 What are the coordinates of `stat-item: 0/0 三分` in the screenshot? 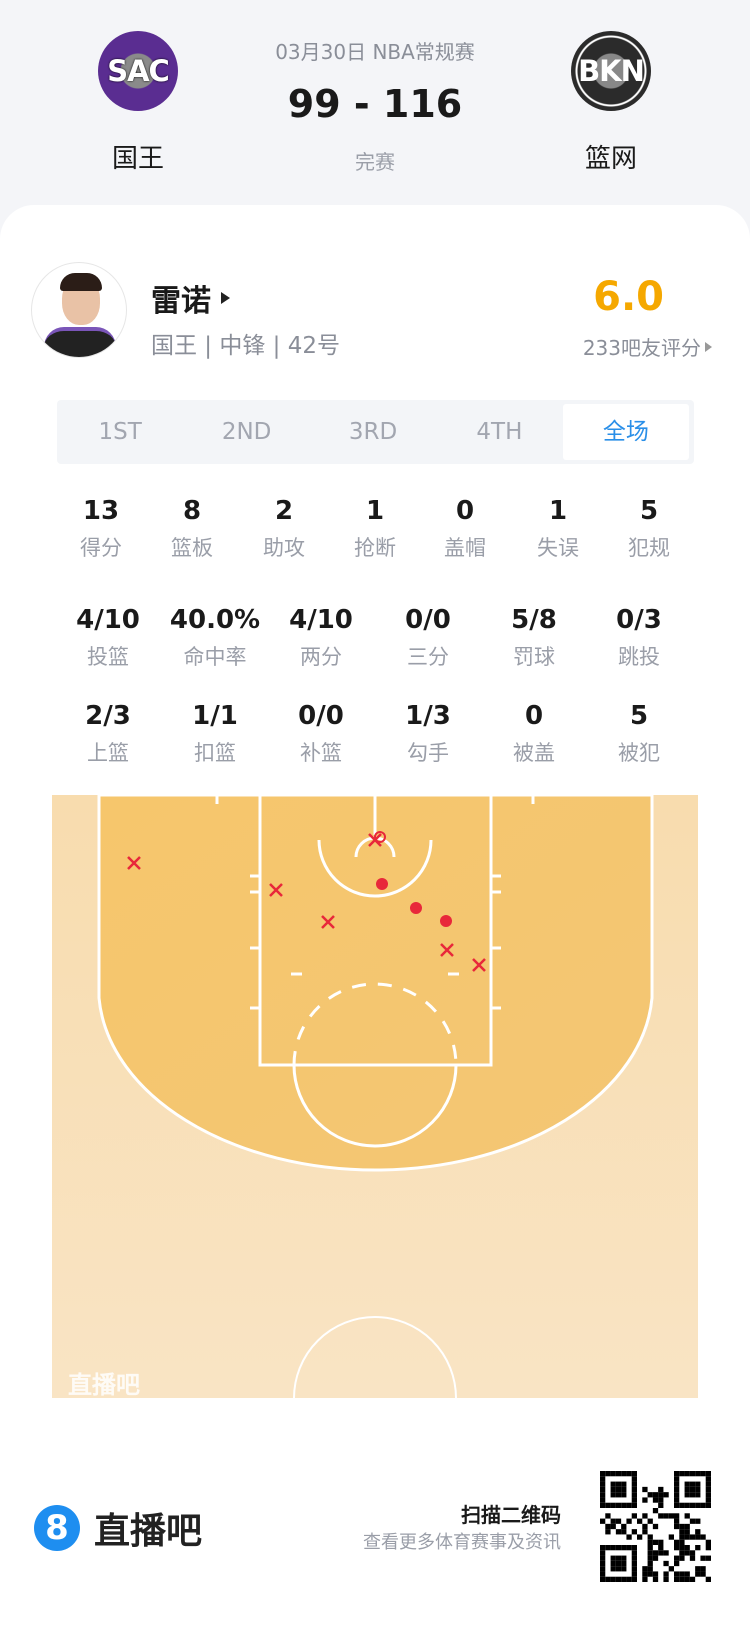 It's located at (428, 638).